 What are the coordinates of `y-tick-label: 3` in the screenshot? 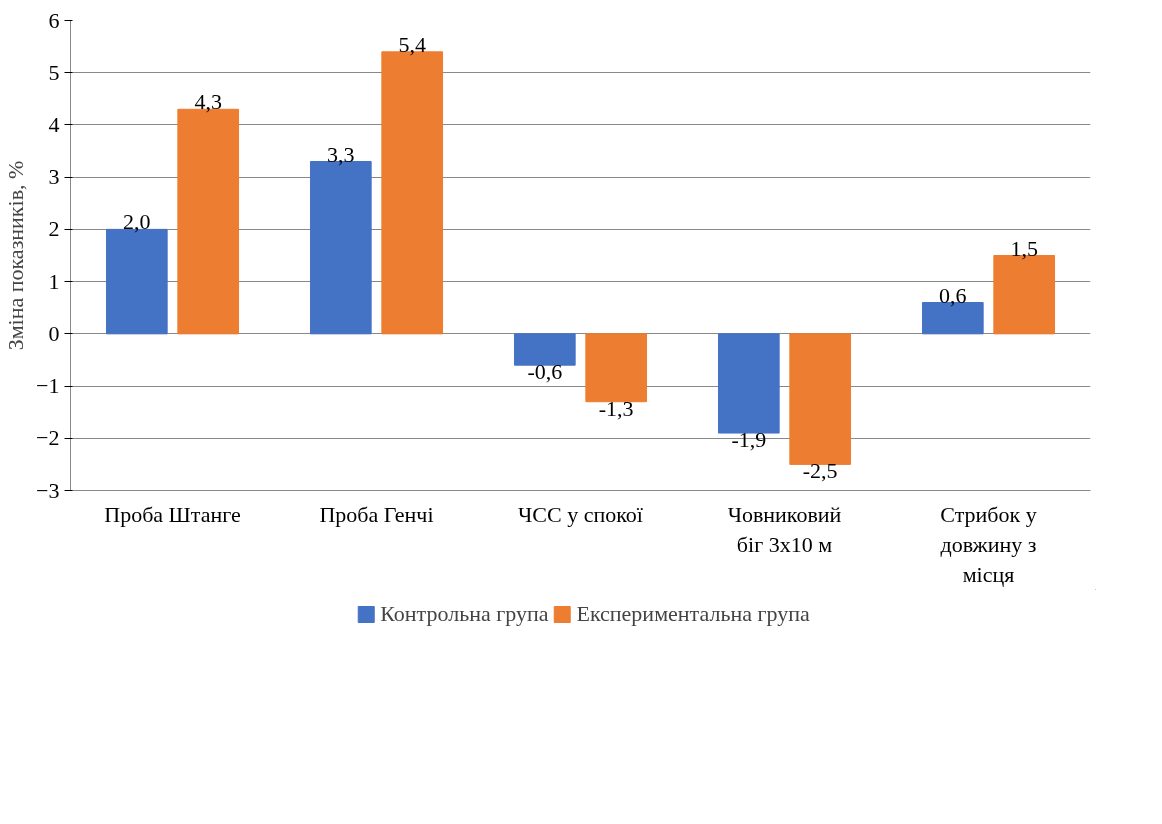 It's located at (54, 177).